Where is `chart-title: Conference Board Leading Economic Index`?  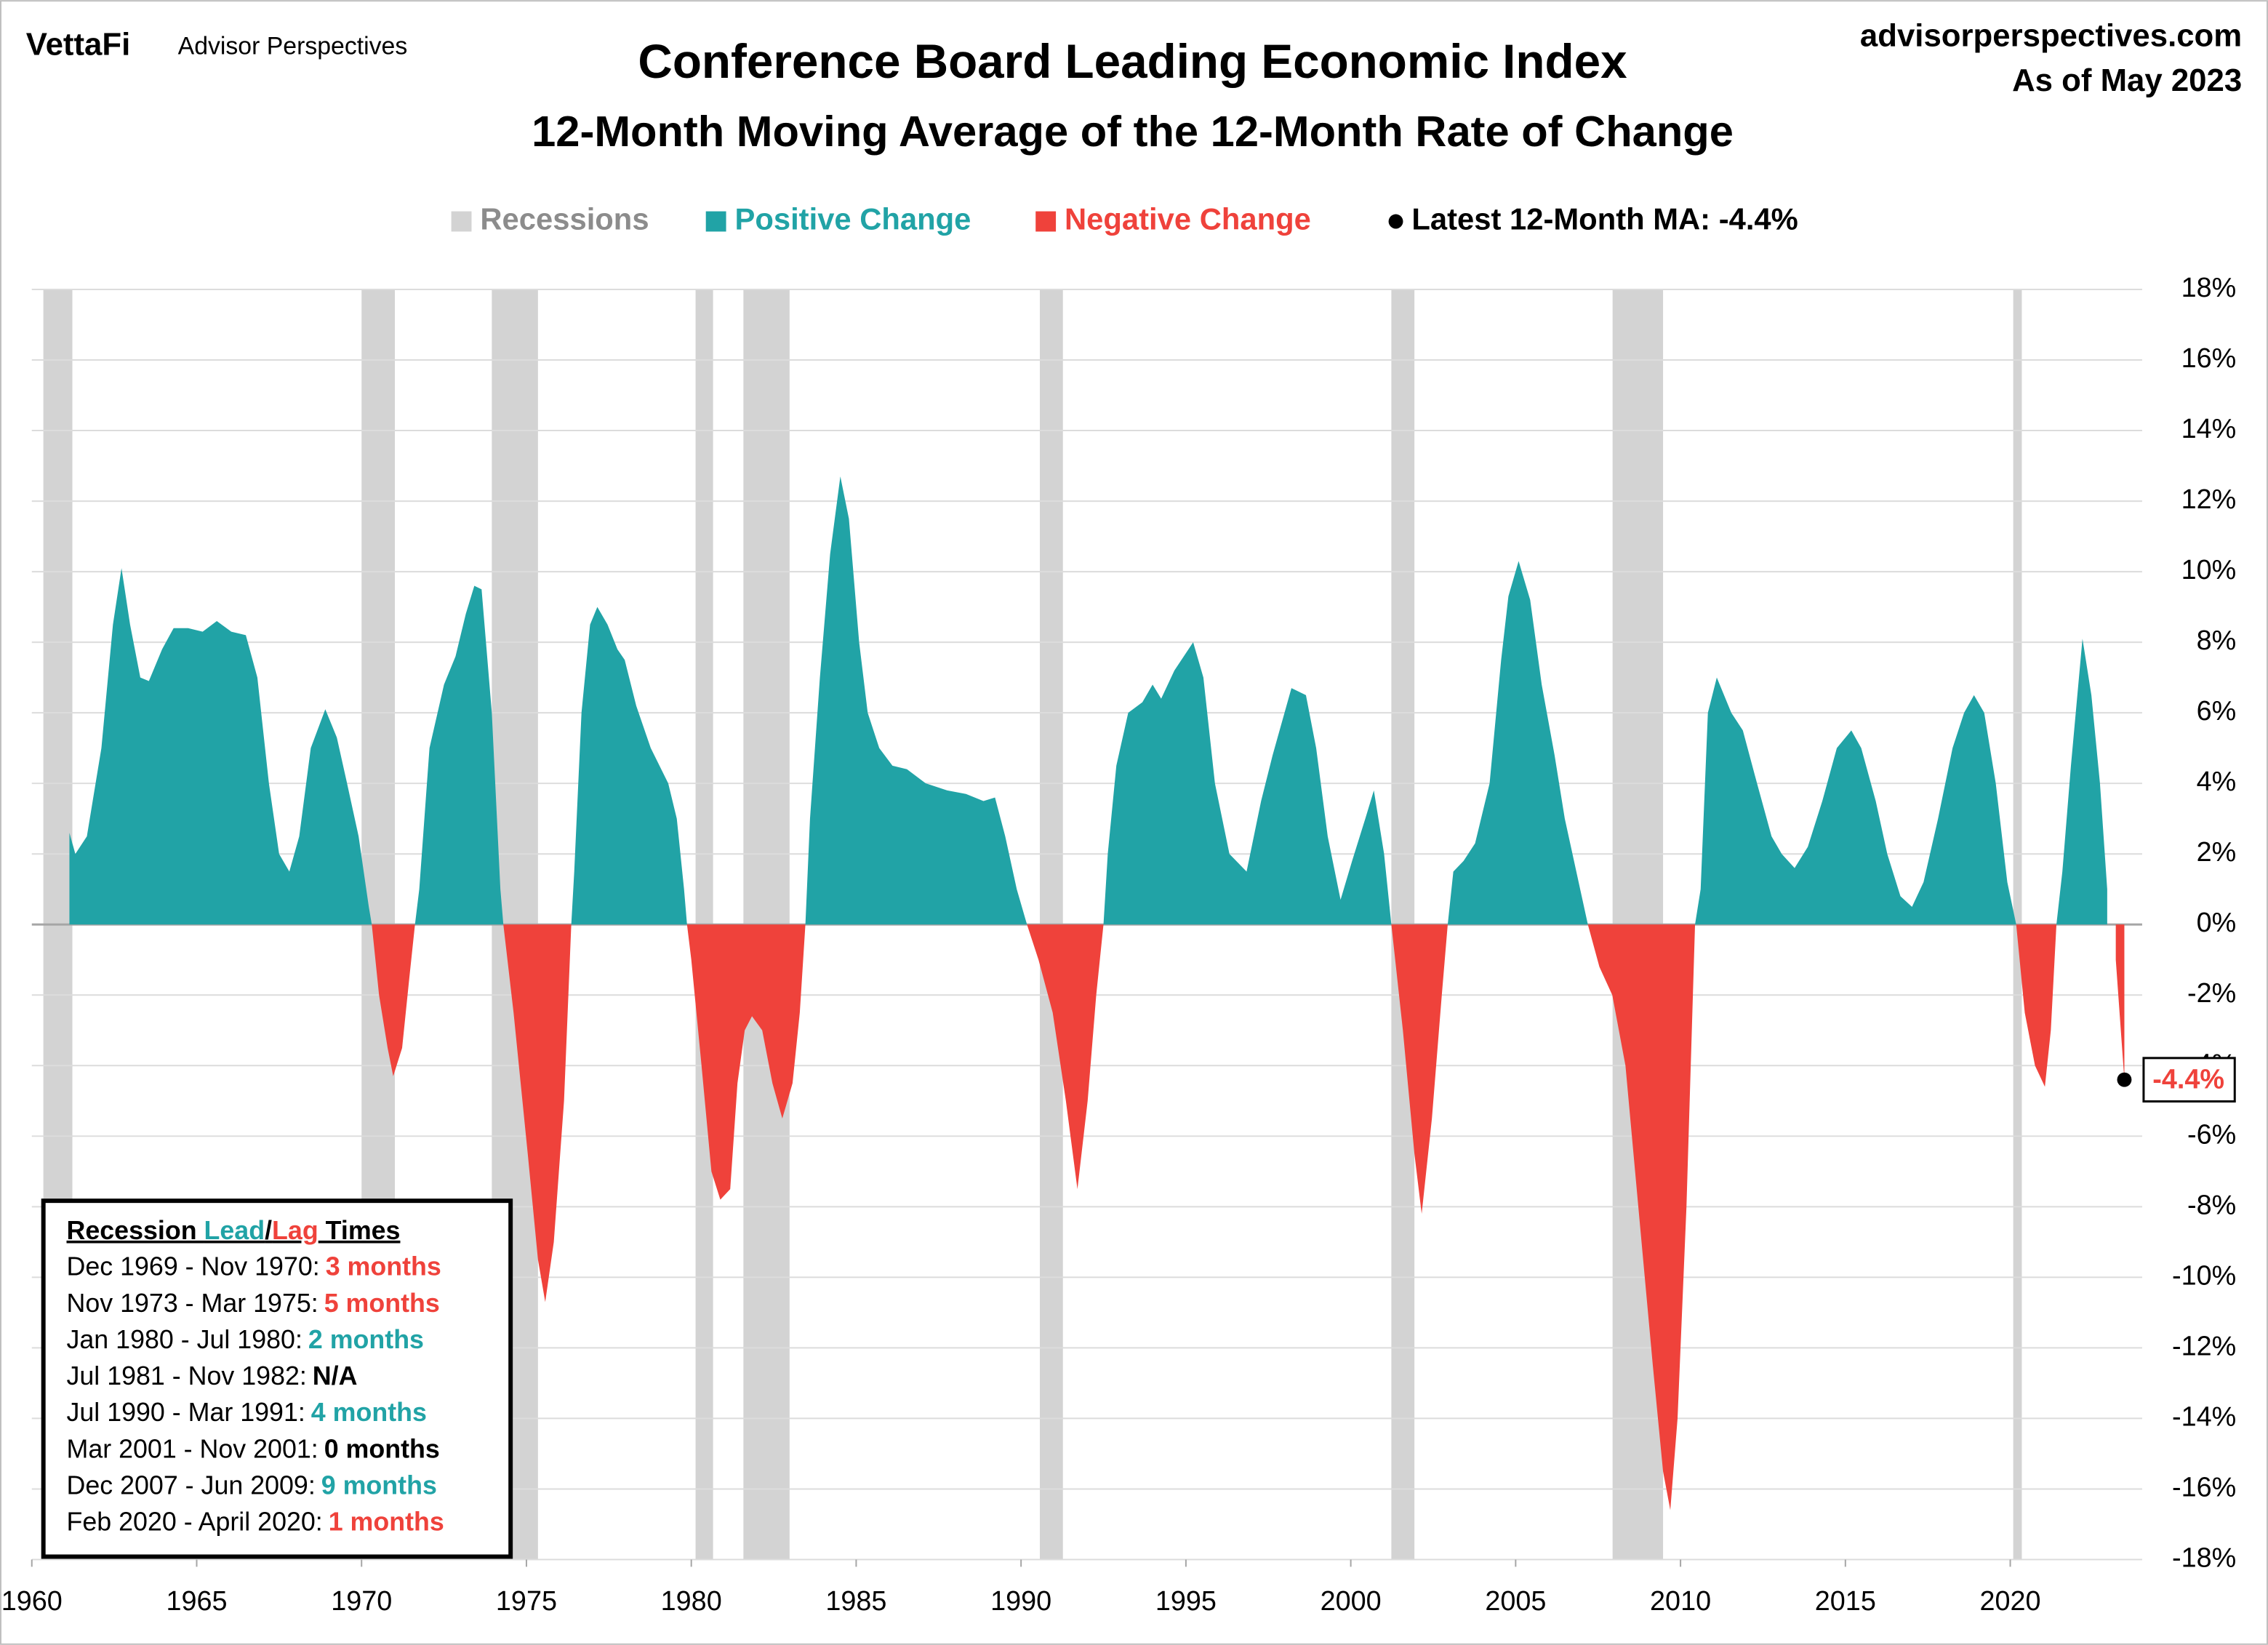
chart-title: Conference Board Leading Economic Index is located at coordinates (1132, 61).